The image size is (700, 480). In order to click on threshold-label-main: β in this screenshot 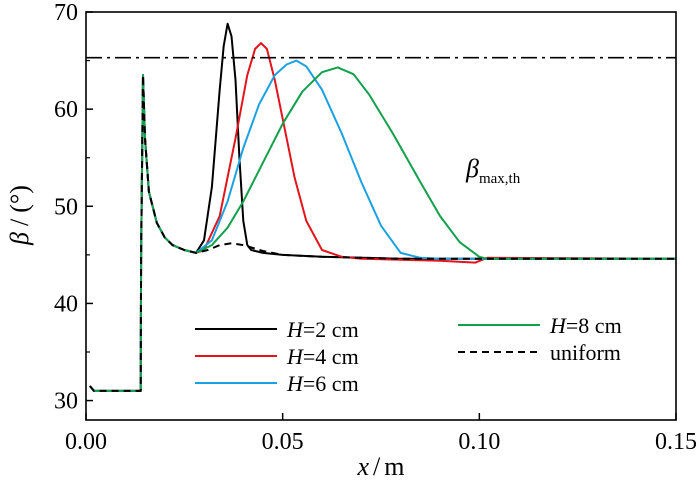, I will do `click(472, 168)`.